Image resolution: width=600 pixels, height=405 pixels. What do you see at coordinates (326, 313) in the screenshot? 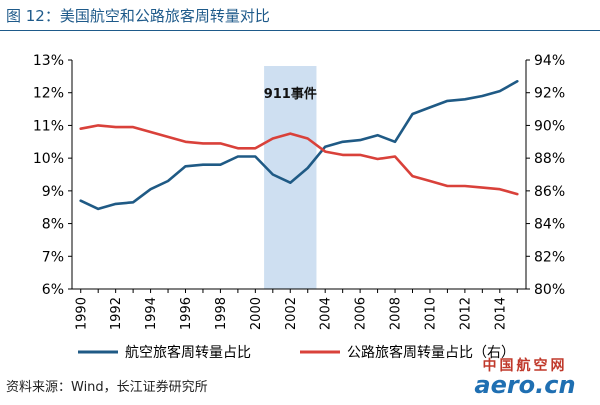
I see `x-tick-label: 2004` at bounding box center [326, 313].